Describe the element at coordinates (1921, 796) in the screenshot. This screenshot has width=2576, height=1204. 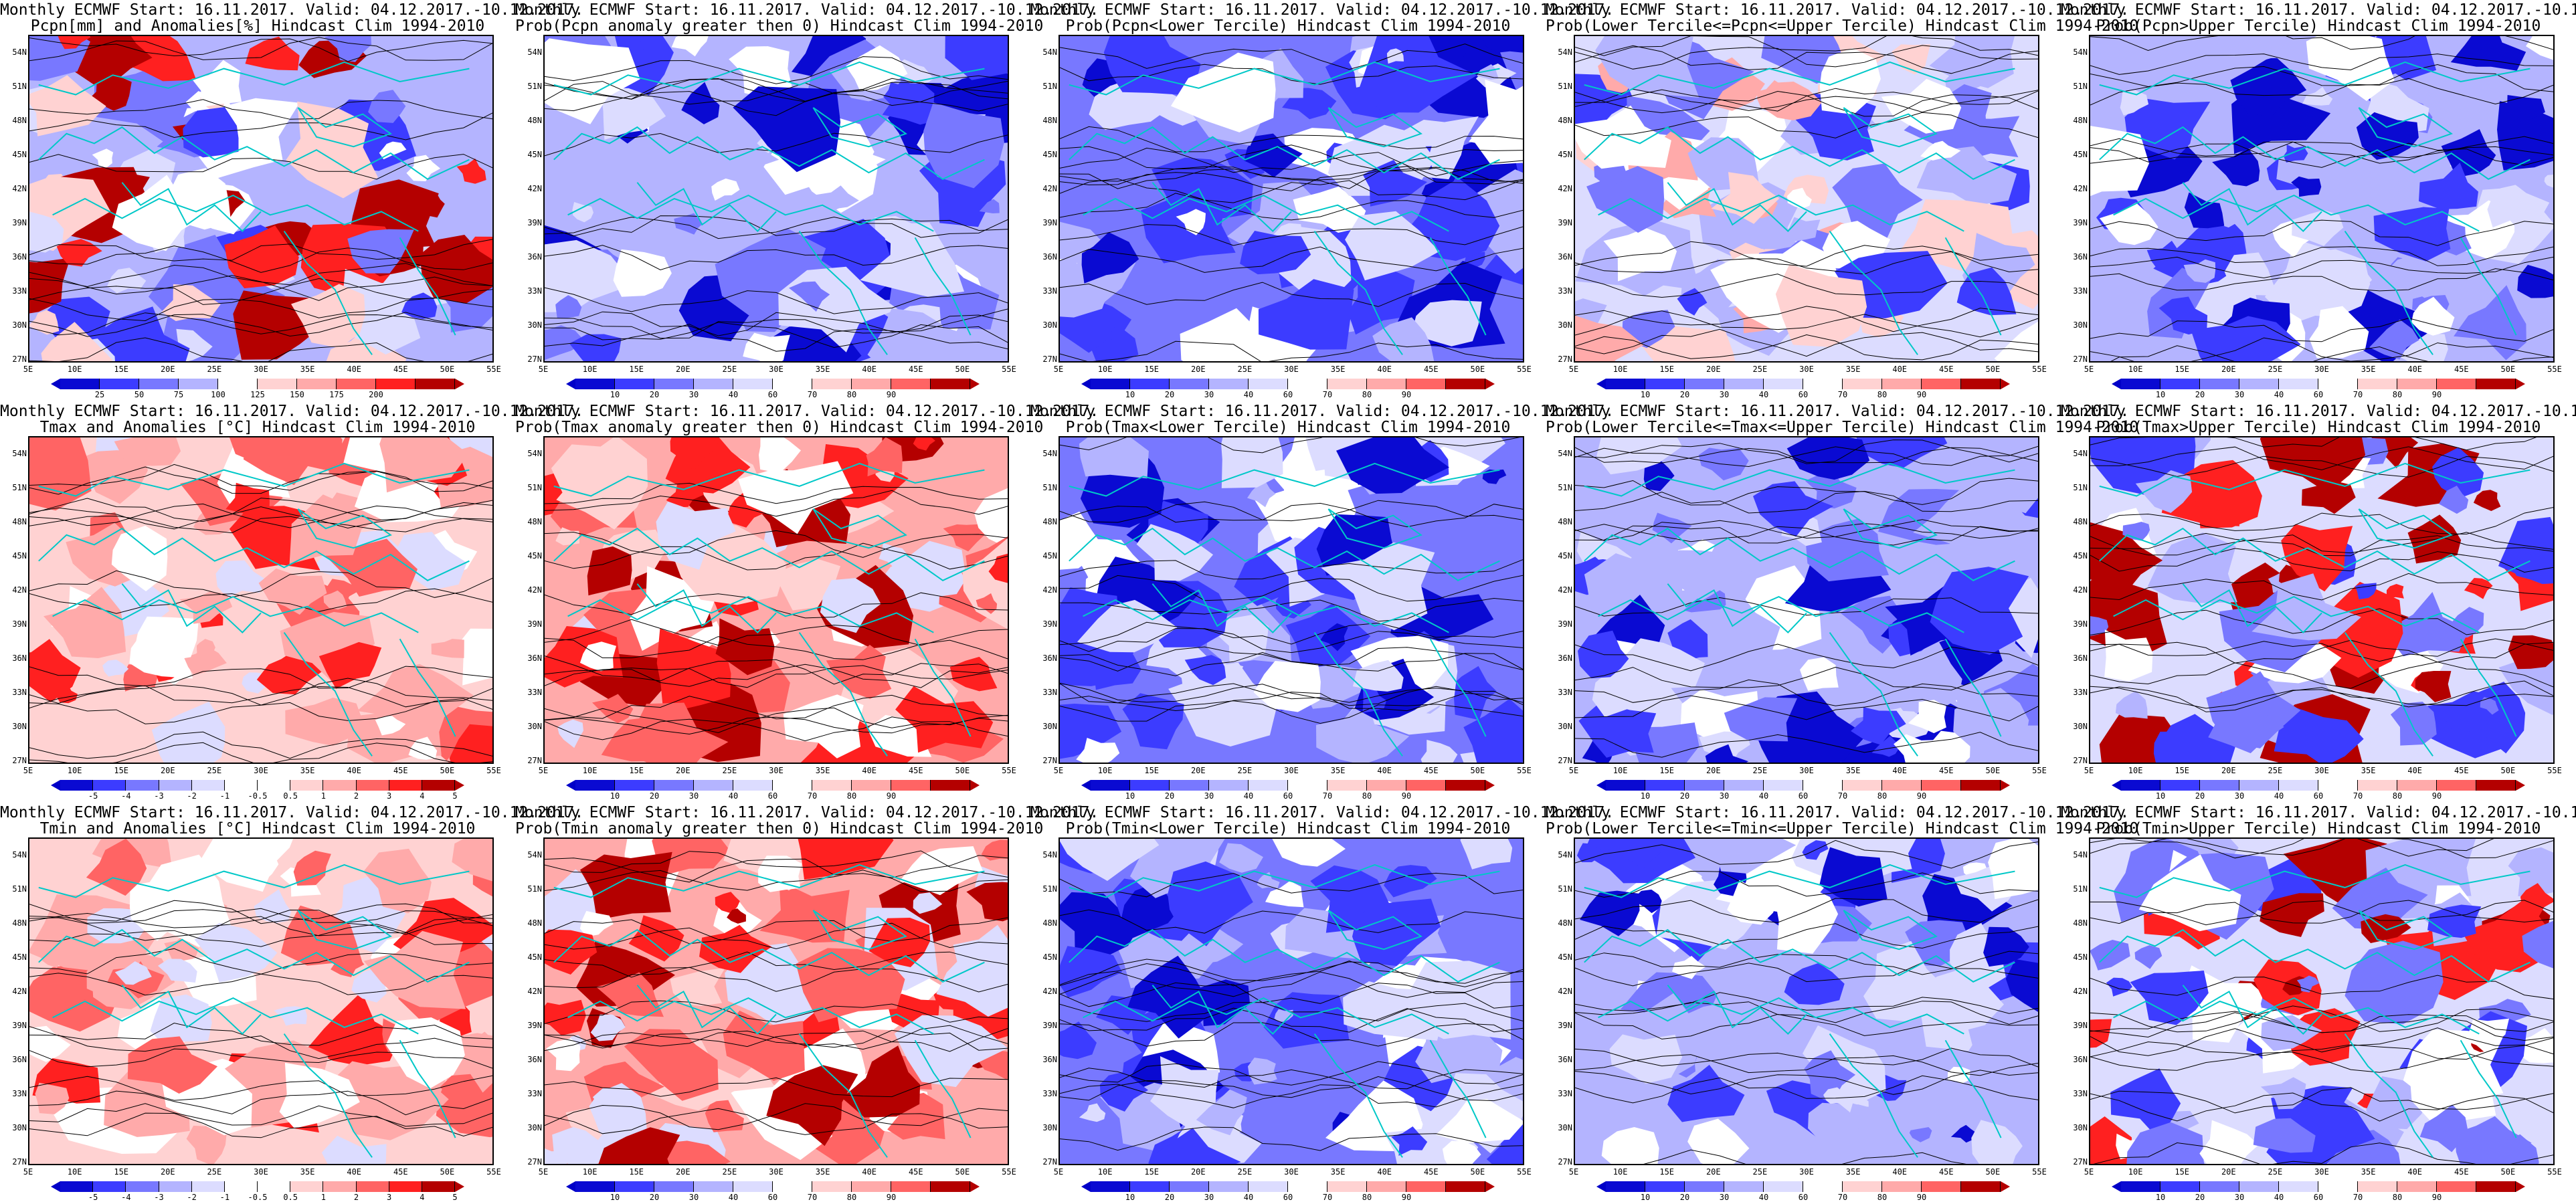
I see `colorbar-tick-label: 90` at that location.